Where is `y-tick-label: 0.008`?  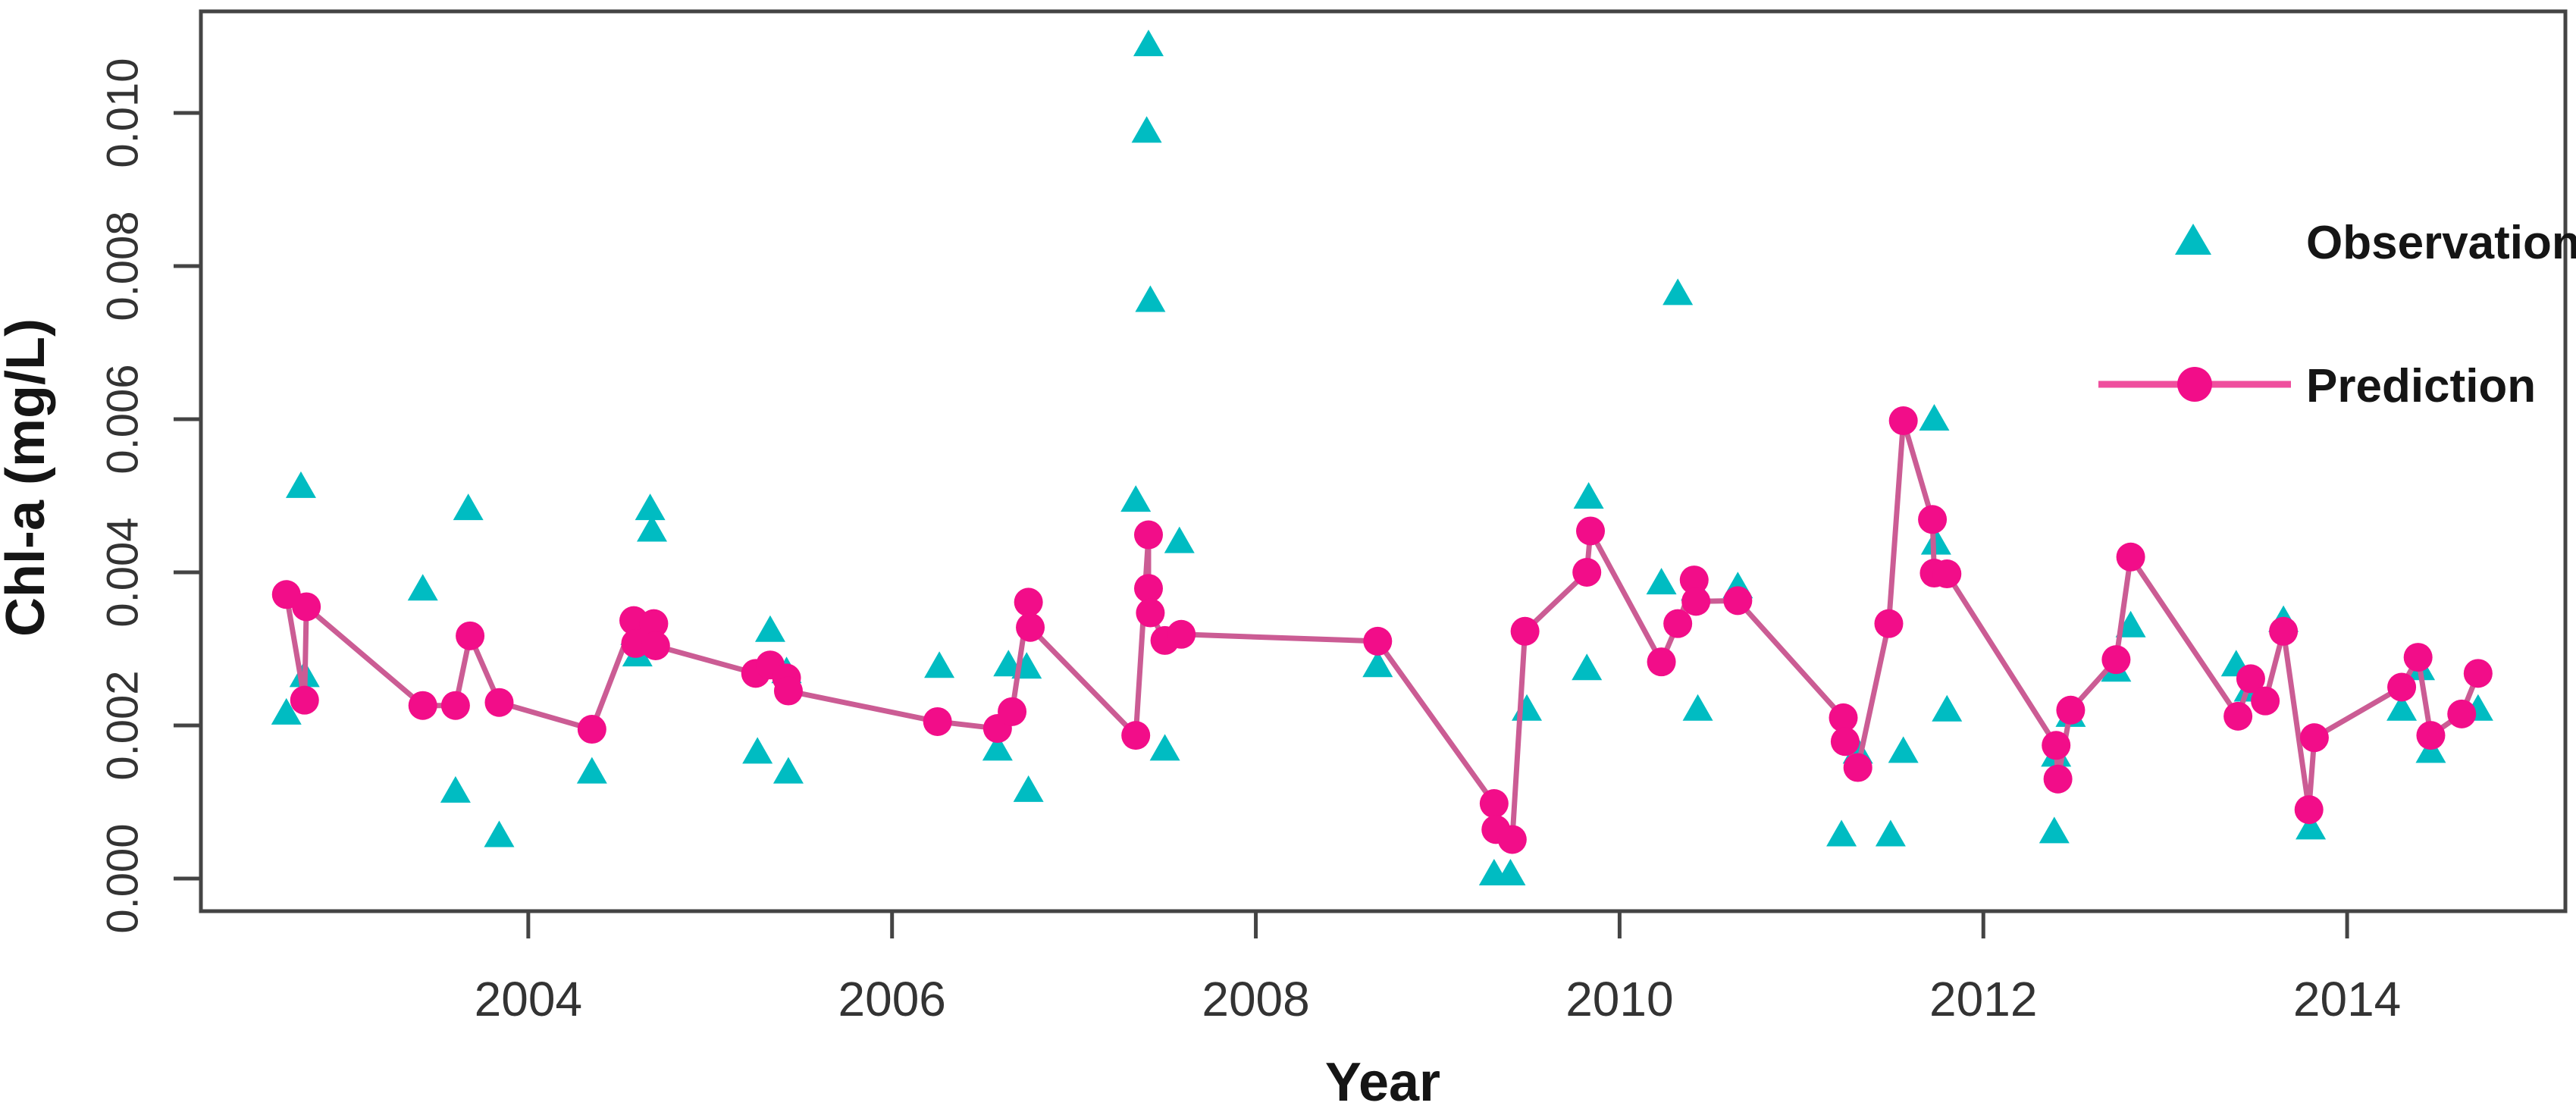
y-tick-label: 0.008 is located at coordinates (123, 266).